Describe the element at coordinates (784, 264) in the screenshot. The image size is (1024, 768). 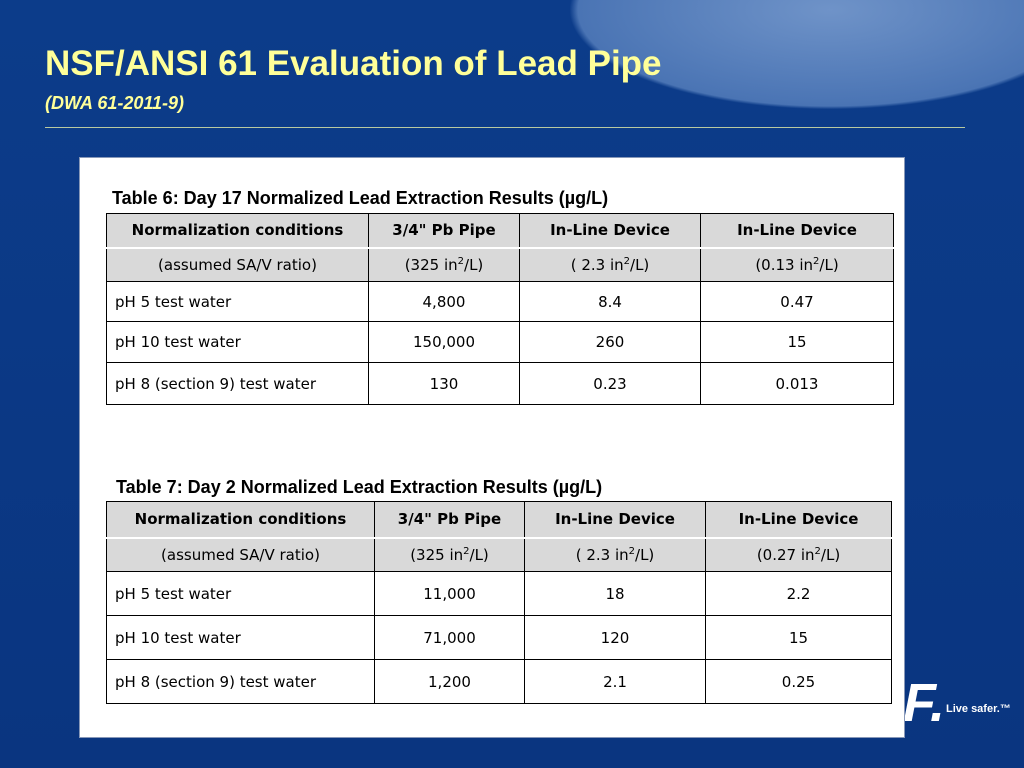
I see `text: (0.13 in` at that location.